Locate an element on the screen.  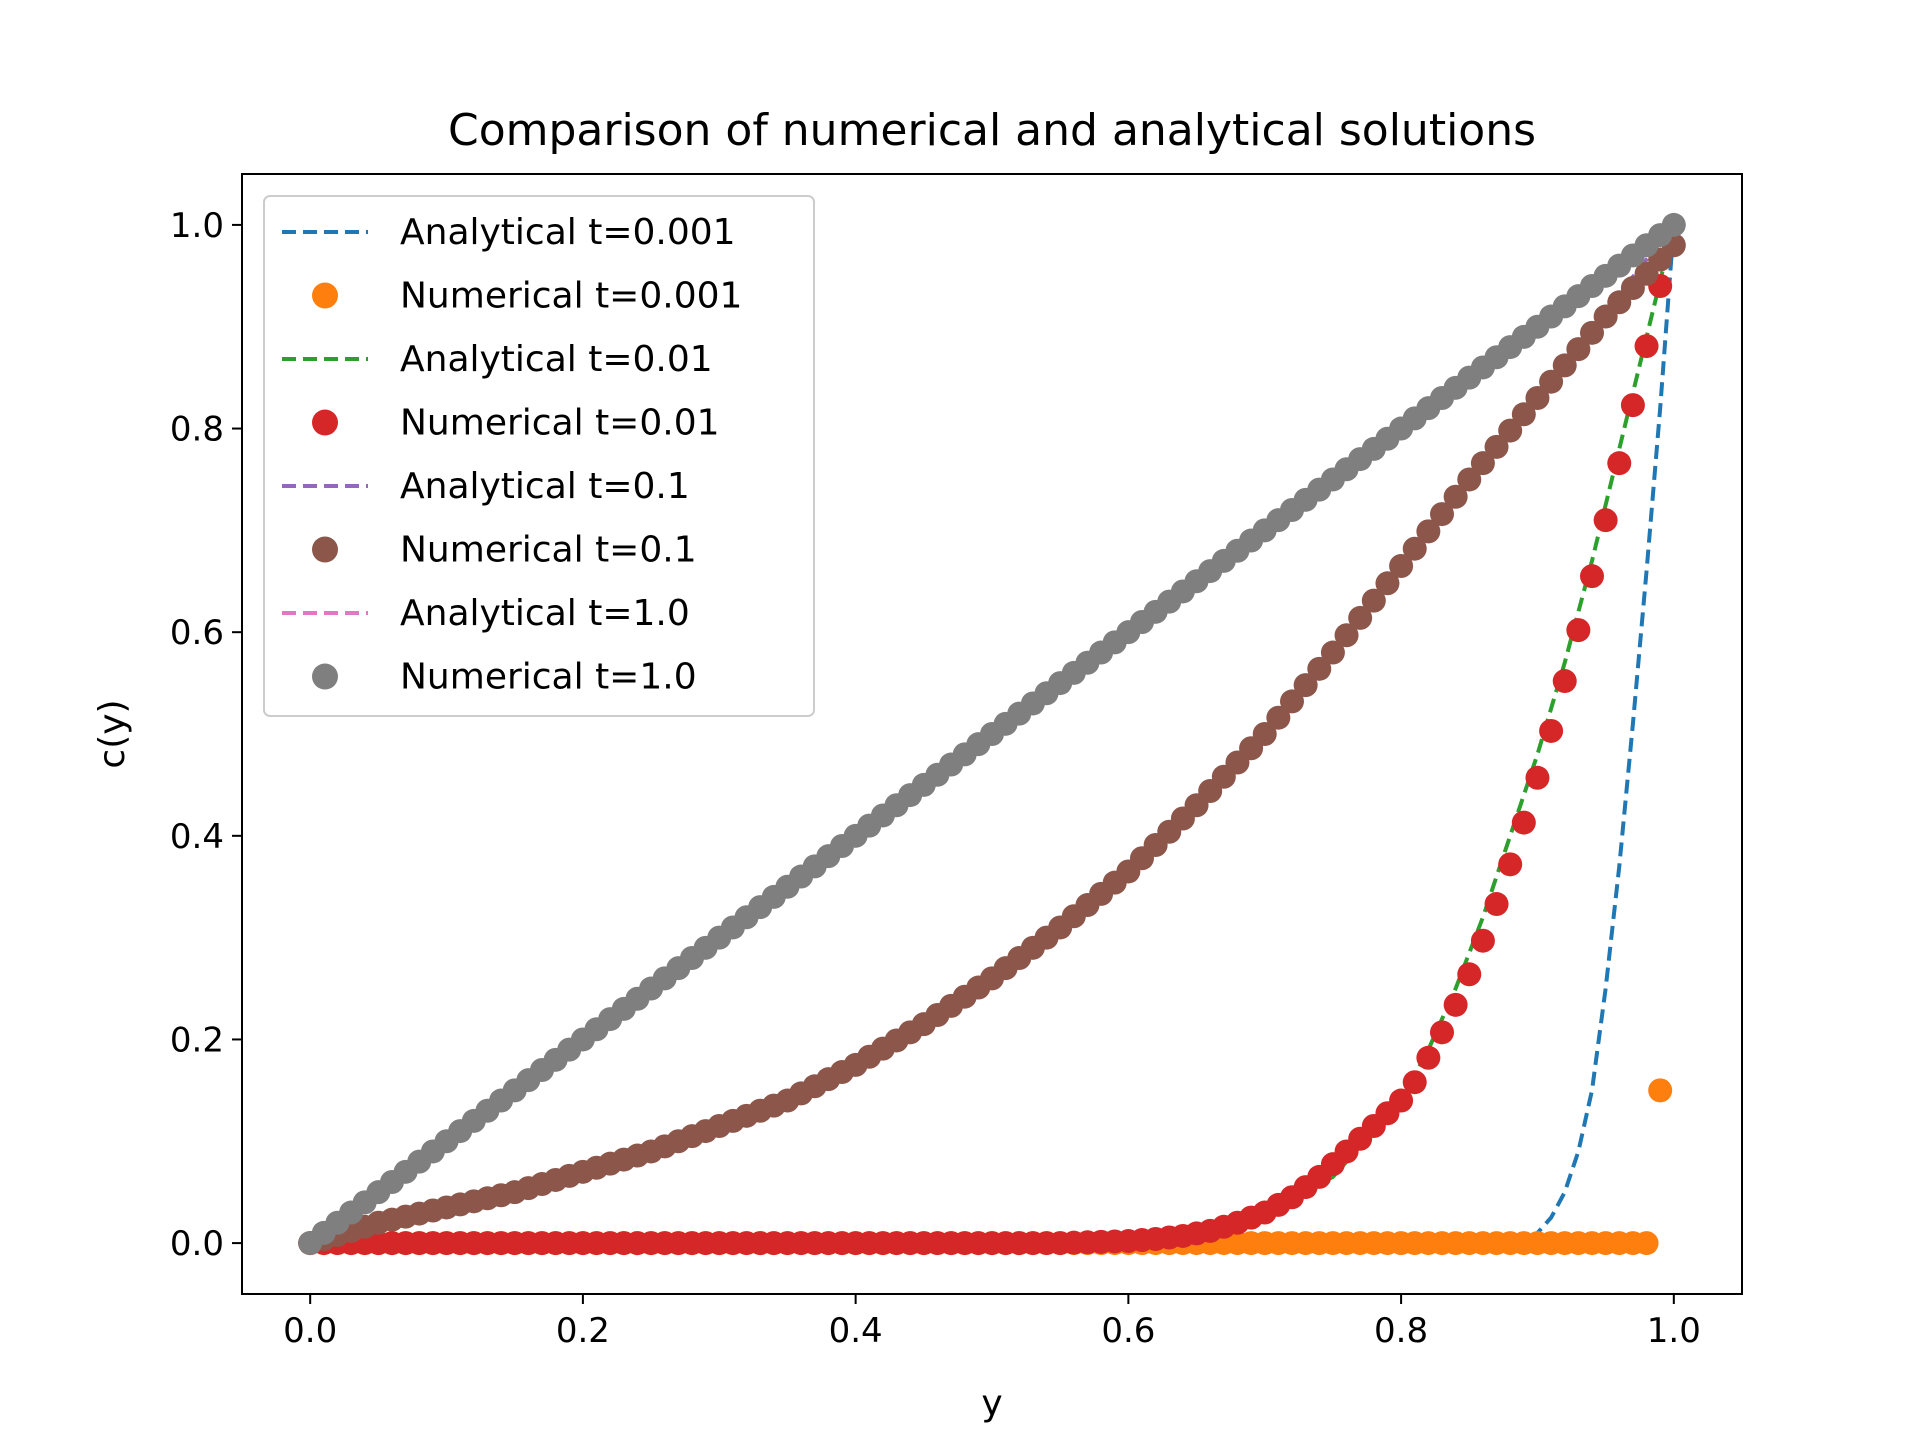
legend-label-analytical-t-0-1: Analytical t=0.1 is located at coordinates (545, 486).